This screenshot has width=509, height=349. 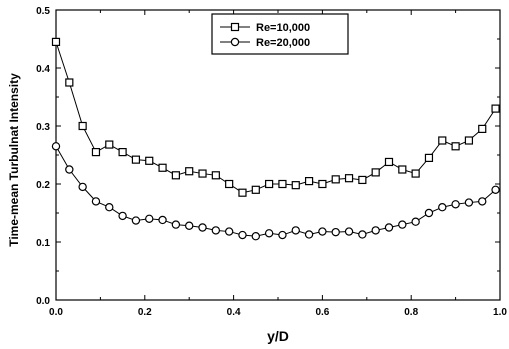 I want to click on x-tick-label: 0.2, so click(x=145, y=312).